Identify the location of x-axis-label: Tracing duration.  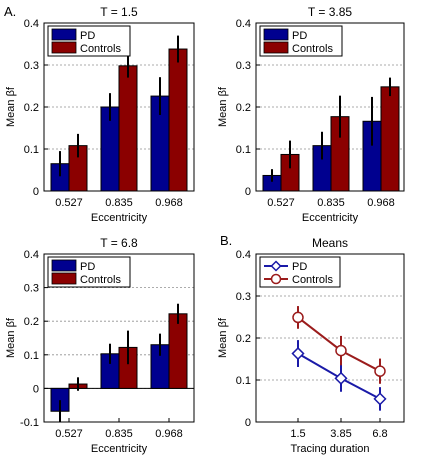
(329, 449).